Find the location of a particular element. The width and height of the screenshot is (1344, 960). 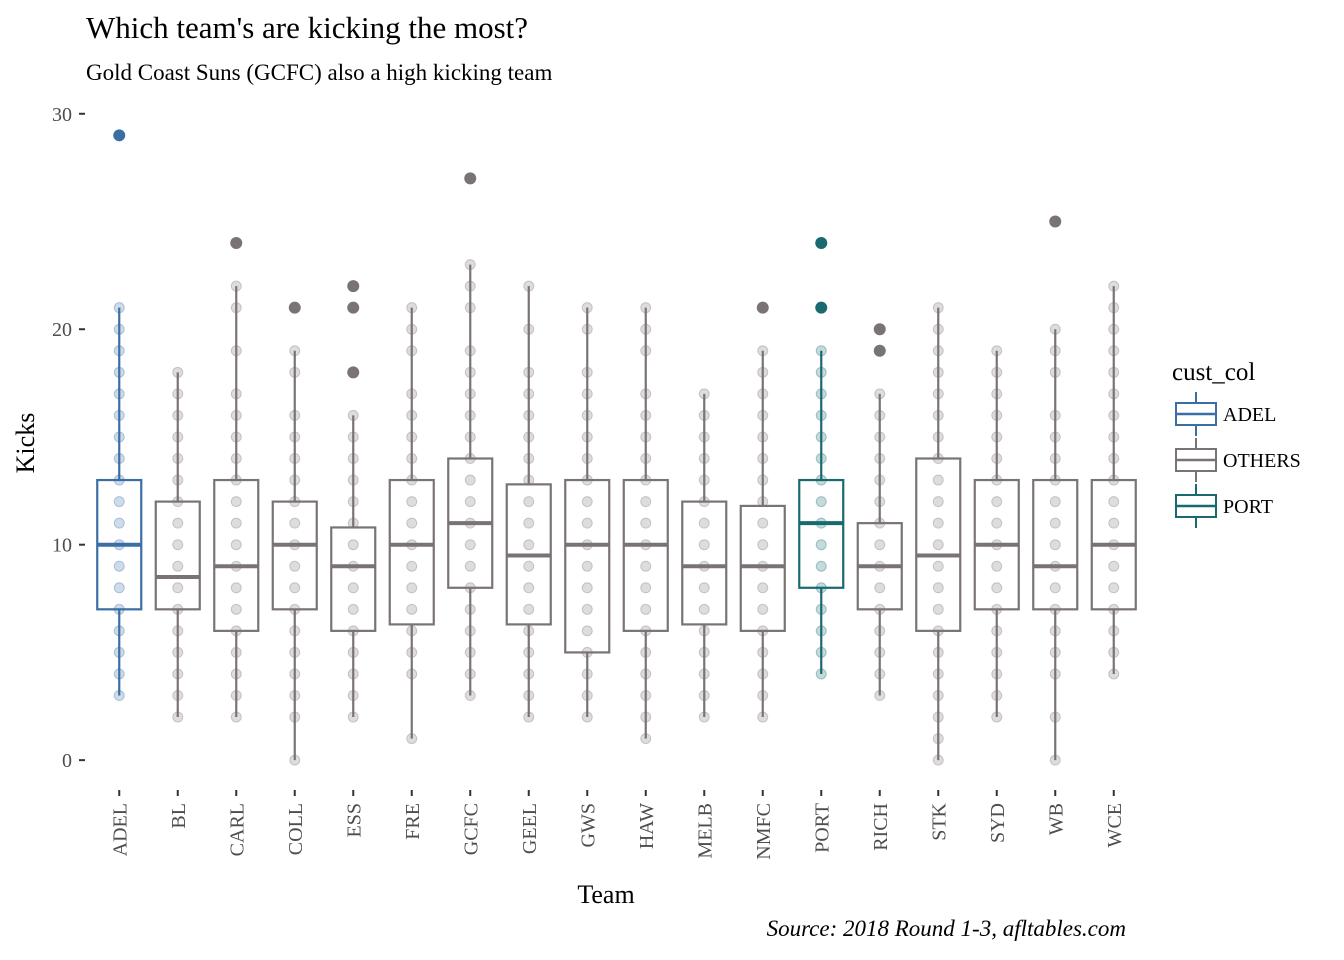

x-tick-label: WB is located at coordinates (1056, 819).